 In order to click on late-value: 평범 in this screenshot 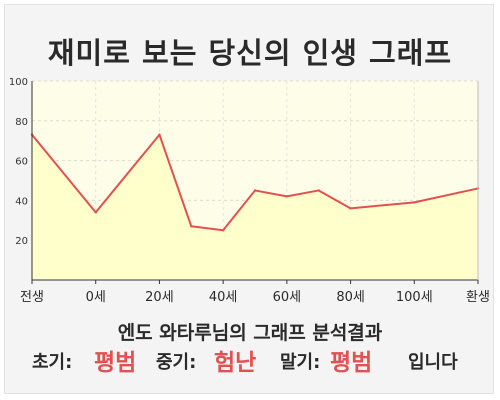, I will do `click(351, 363)`.